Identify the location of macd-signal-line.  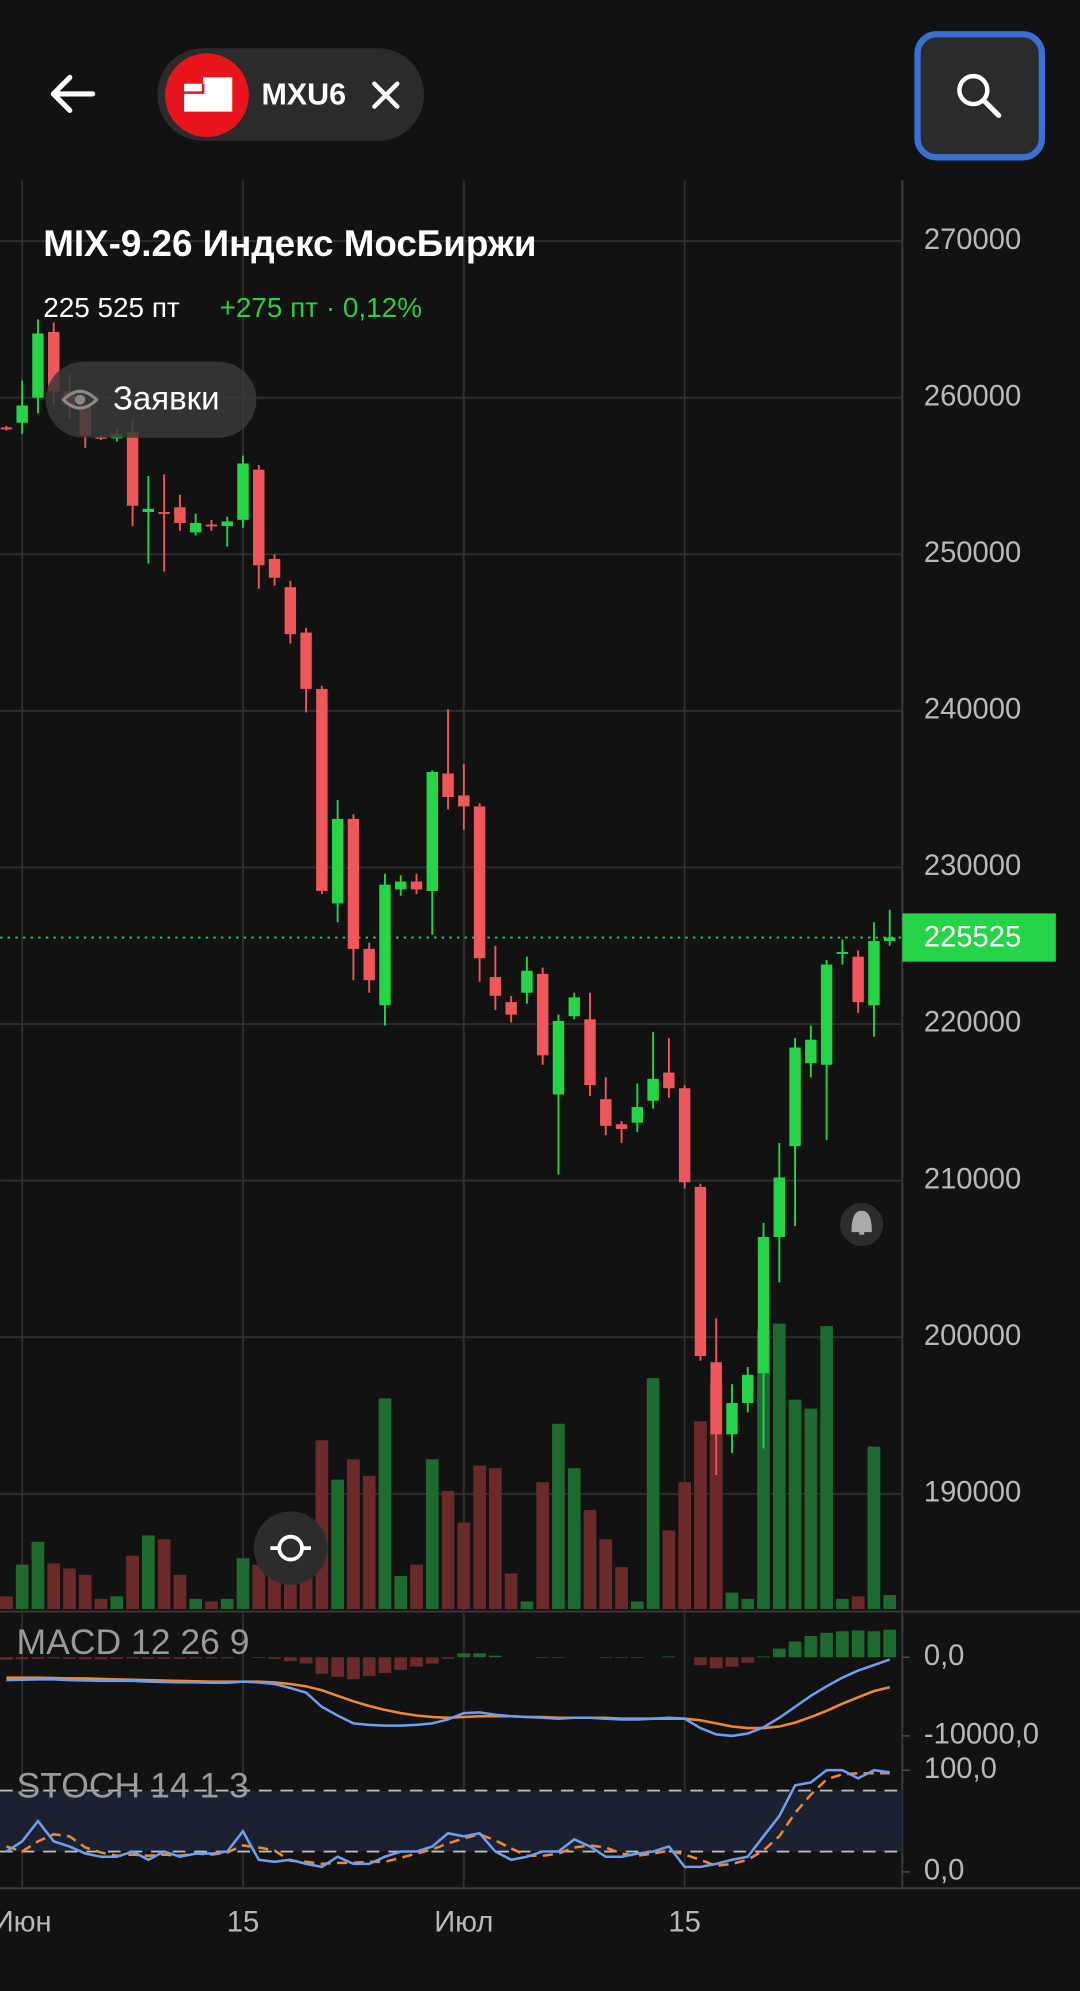
(448, 1703).